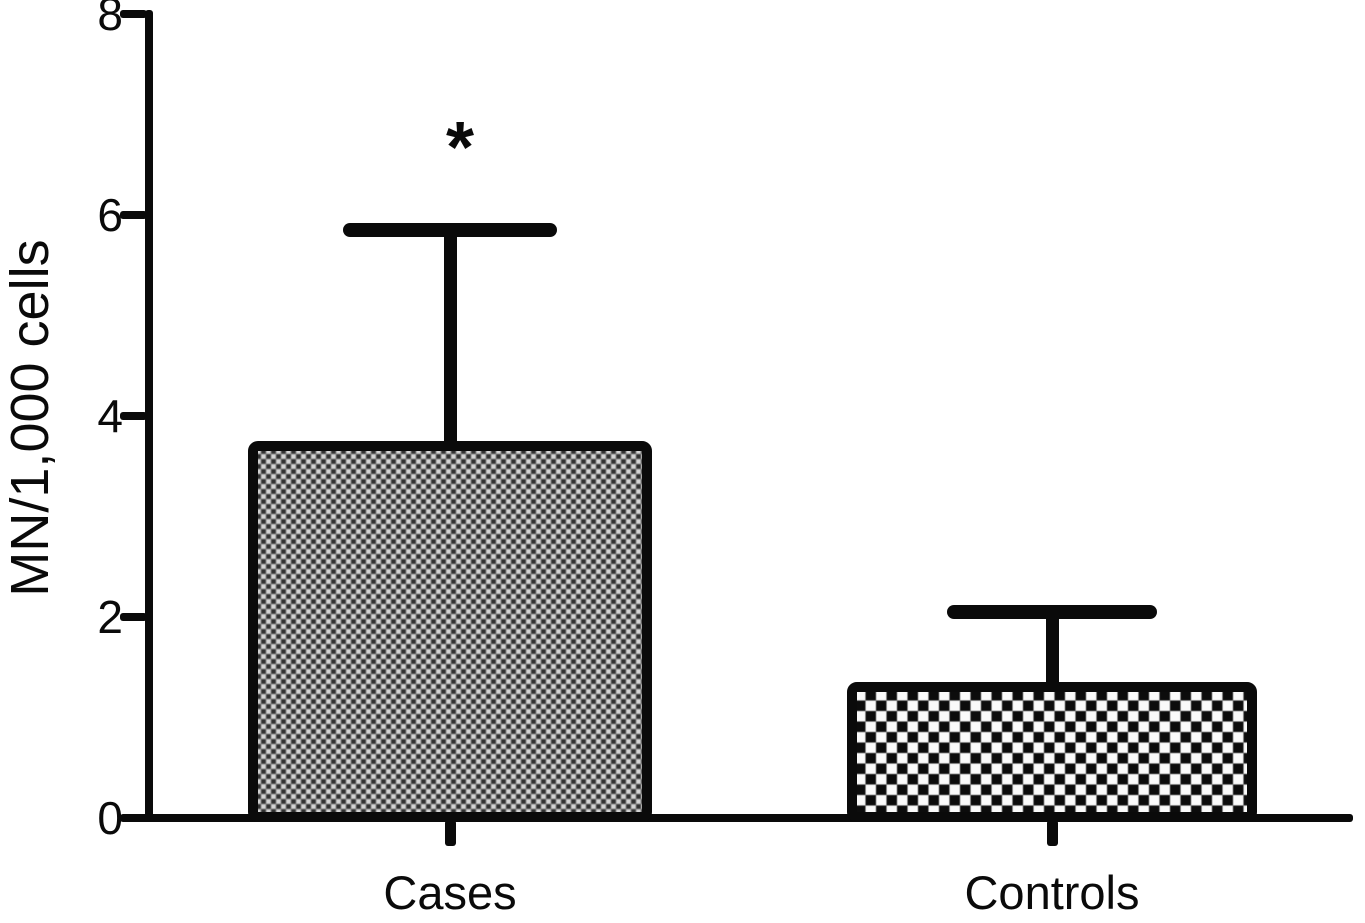 This screenshot has height=923, width=1365. Describe the element at coordinates (110, 20) in the screenshot. I see `y-tick-label: 8` at that location.